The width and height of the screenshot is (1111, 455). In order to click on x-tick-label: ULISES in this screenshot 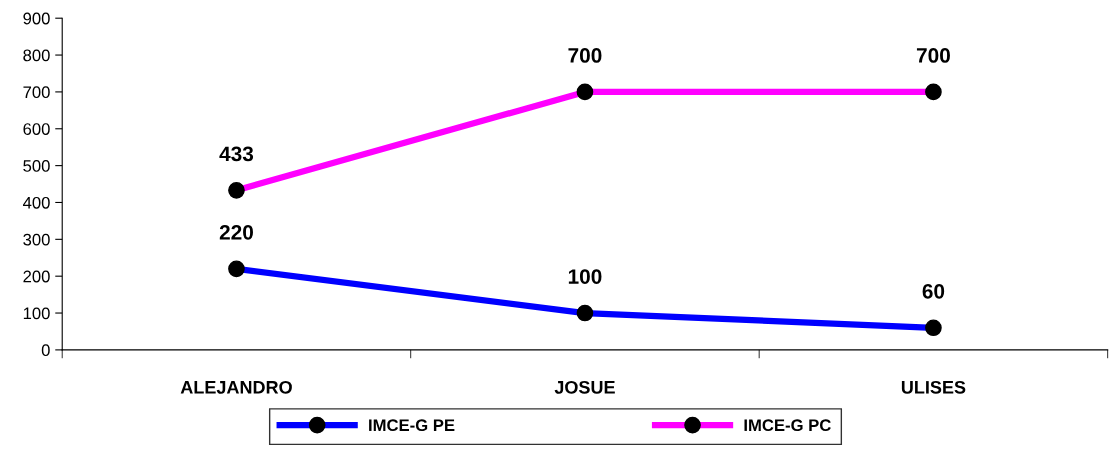, I will do `click(933, 387)`.